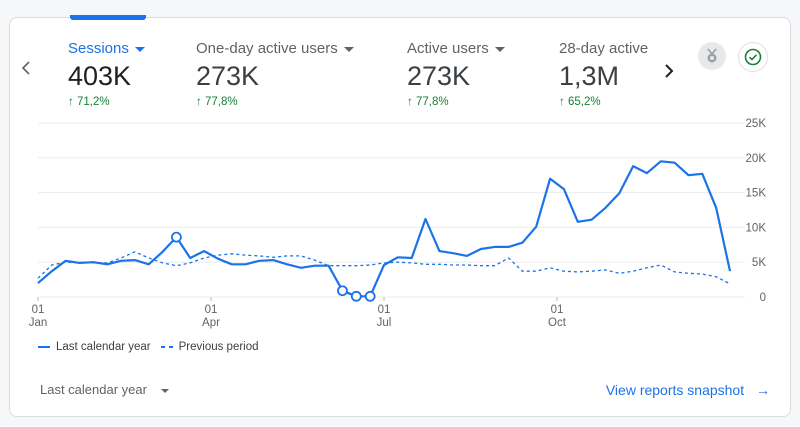 The height and width of the screenshot is (427, 800). What do you see at coordinates (108, 17) in the screenshot?
I see `active-tab-indicator` at bounding box center [108, 17].